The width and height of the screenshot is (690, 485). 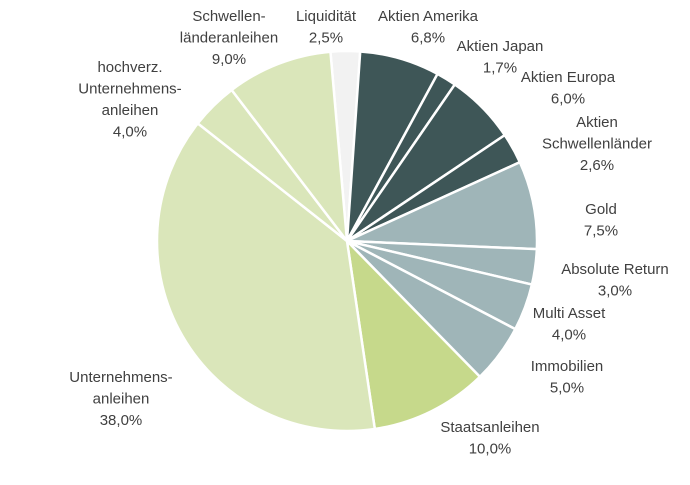 I want to click on slice-label: Aktien Amerika, so click(x=428, y=16).